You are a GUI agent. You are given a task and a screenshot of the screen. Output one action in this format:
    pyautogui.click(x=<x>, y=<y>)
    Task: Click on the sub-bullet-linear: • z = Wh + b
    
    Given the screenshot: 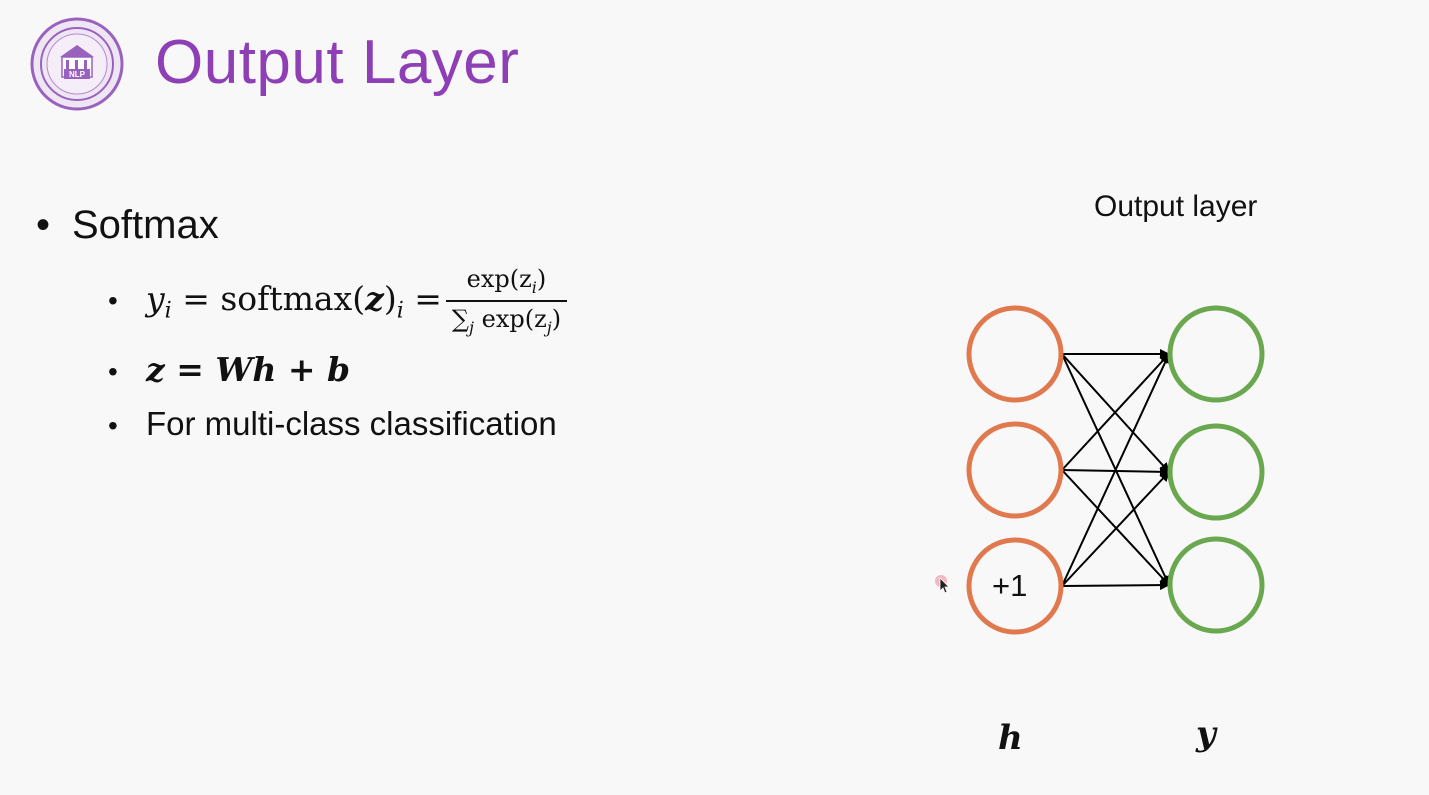 What is the action you would take?
    pyautogui.click(x=229, y=371)
    